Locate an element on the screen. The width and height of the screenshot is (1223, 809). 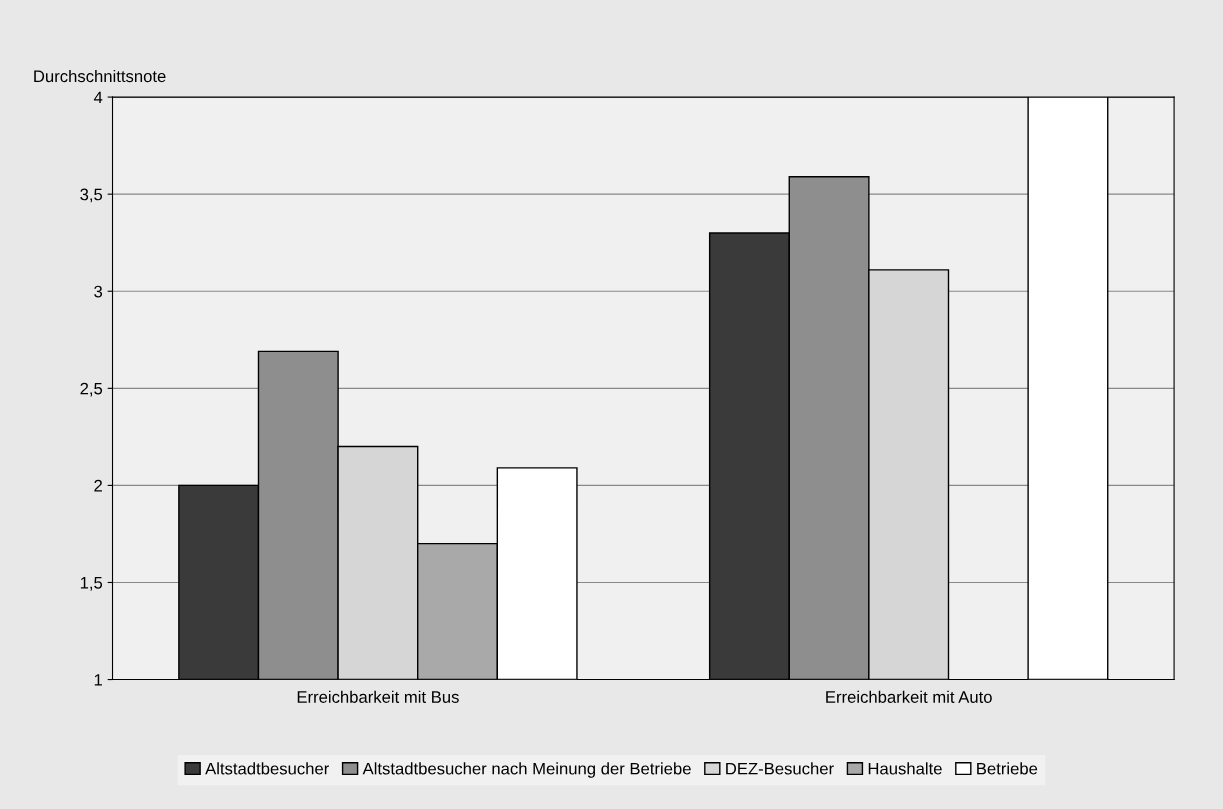
y-tick-label: 2,5 is located at coordinates (91, 389).